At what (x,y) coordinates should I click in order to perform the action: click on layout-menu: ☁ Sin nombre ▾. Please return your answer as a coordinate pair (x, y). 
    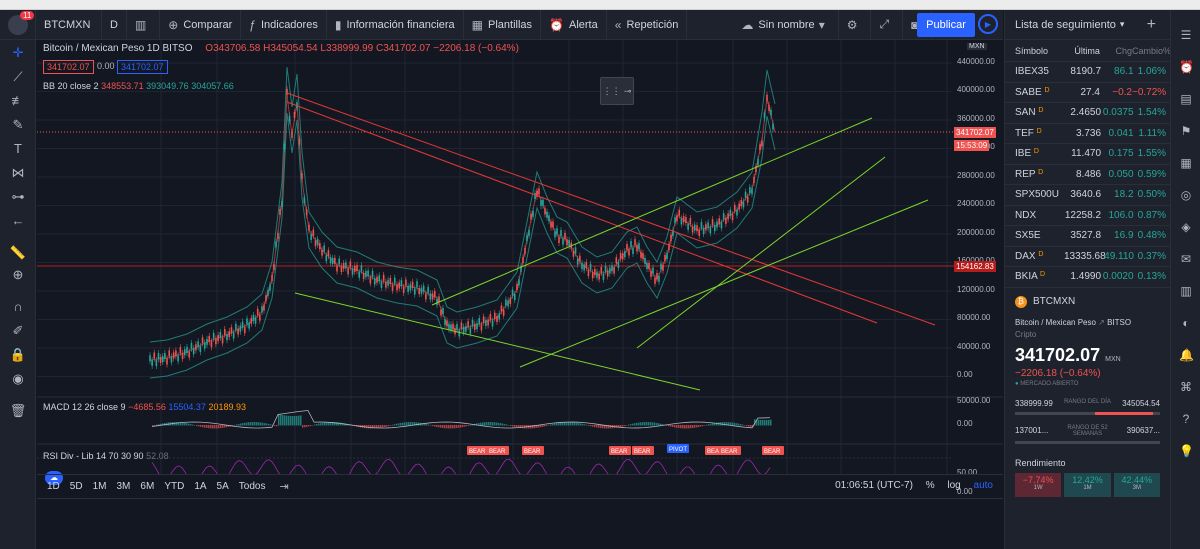
    Looking at the image, I should click on (786, 24).